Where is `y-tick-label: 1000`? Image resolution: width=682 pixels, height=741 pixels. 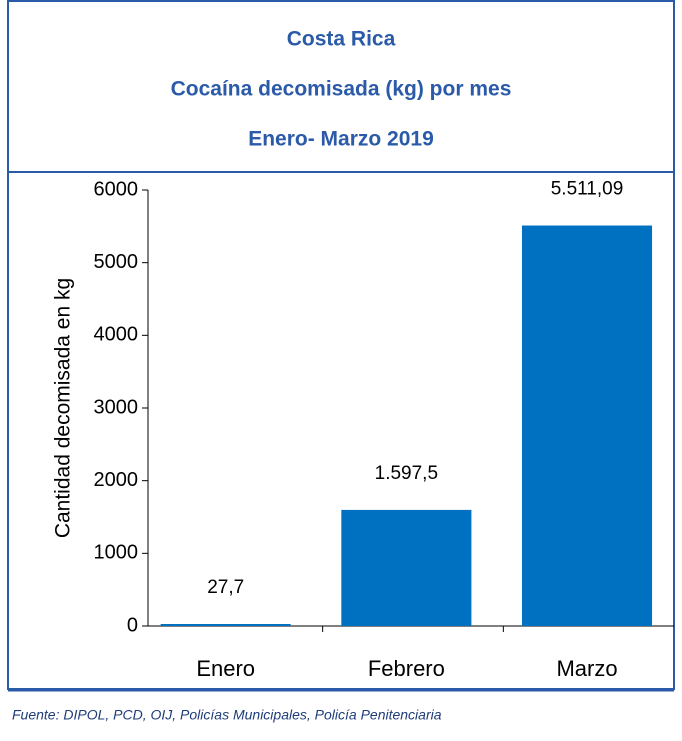 y-tick-label: 1000 is located at coordinates (116, 553).